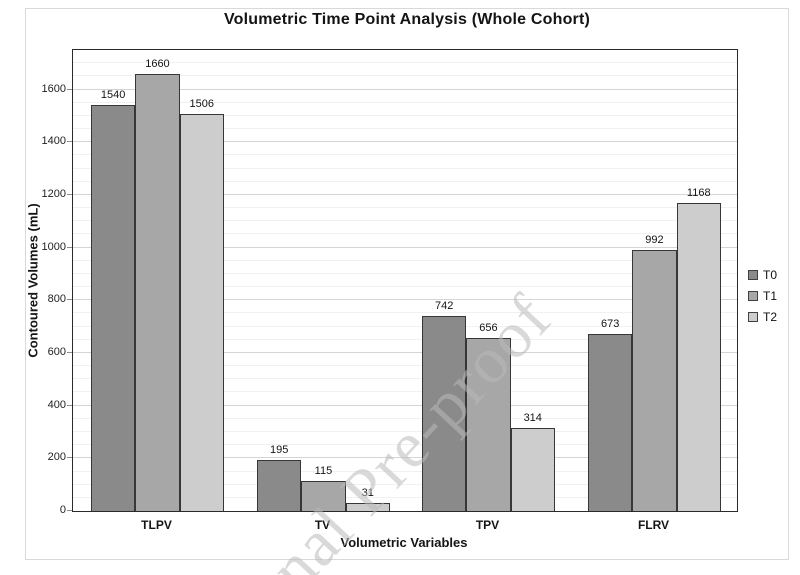 The image size is (800, 575). What do you see at coordinates (404, 542) in the screenshot?
I see `x-axis-title: Volumetric Variables` at bounding box center [404, 542].